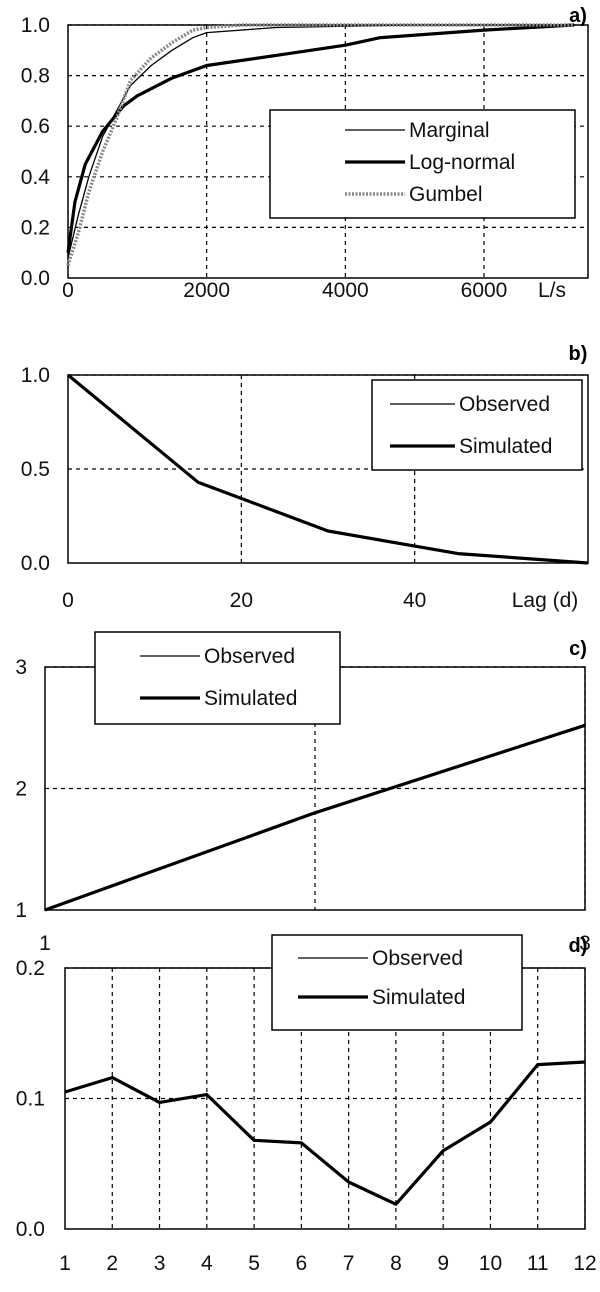 This screenshot has width=600, height=1292. What do you see at coordinates (349, 1263) in the screenshot?
I see `x-tick-label: 7` at bounding box center [349, 1263].